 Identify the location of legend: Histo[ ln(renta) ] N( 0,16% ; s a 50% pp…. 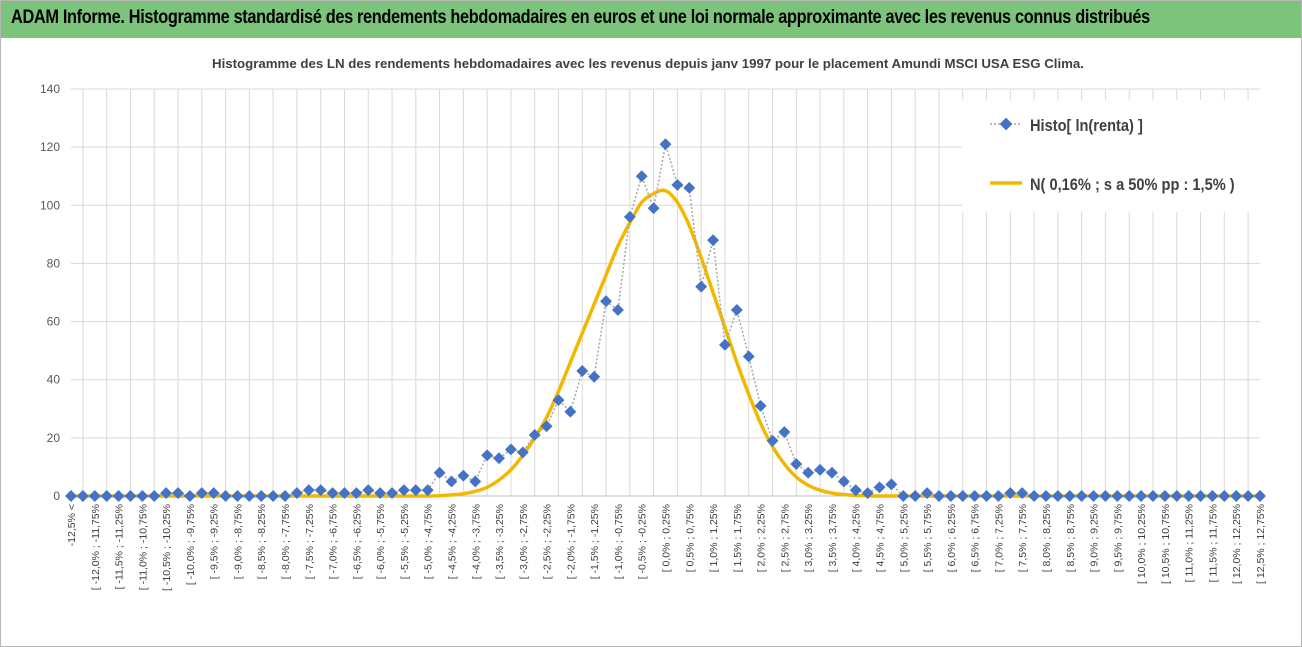
(1117, 156).